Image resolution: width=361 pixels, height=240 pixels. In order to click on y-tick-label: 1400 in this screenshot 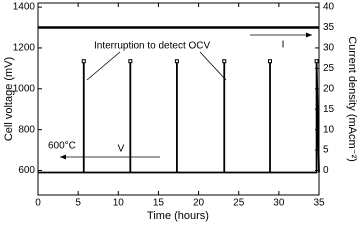, I will do `click(24, 7)`.